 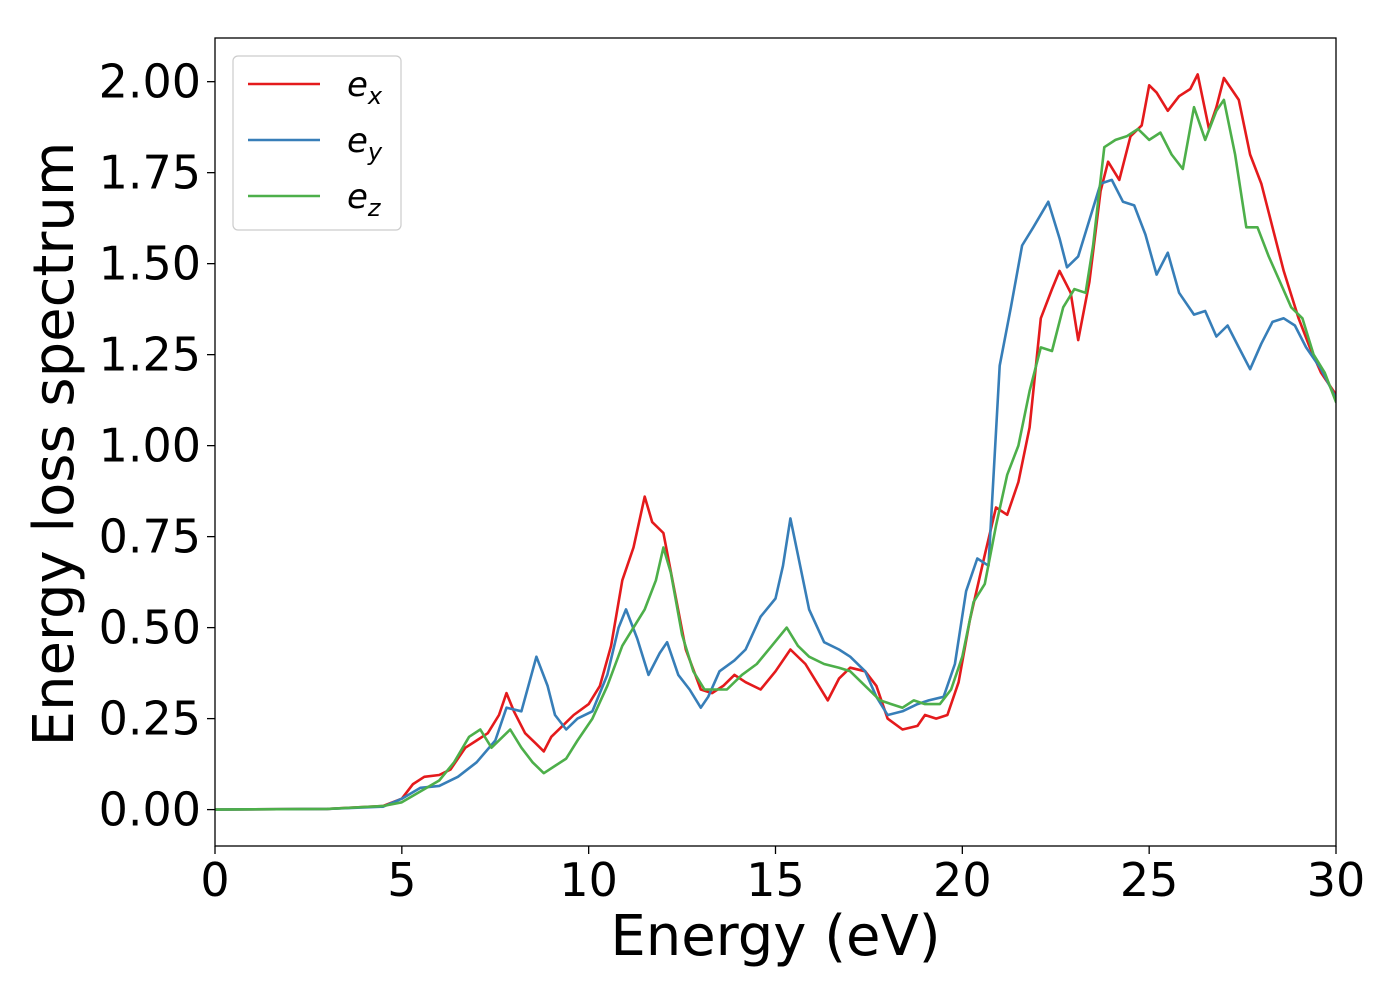 I want to click on x-tick-label: 25, so click(x=1149, y=880).